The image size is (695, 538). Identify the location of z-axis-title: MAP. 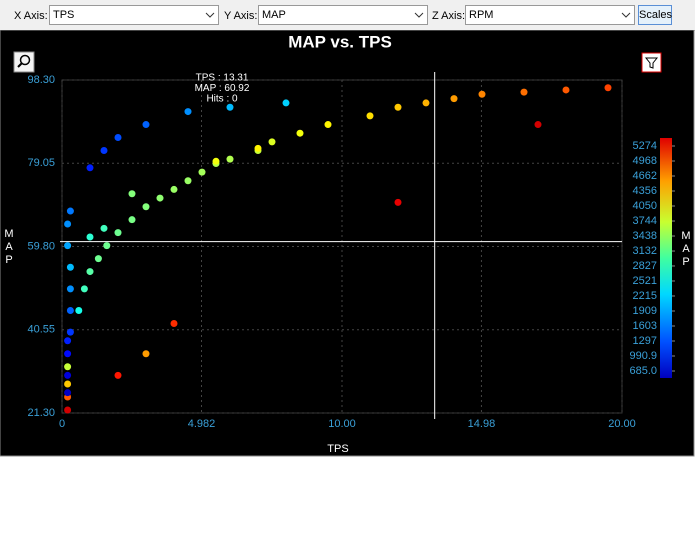
(686, 249).